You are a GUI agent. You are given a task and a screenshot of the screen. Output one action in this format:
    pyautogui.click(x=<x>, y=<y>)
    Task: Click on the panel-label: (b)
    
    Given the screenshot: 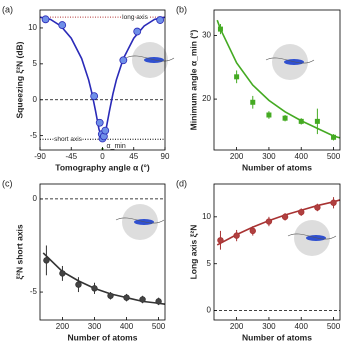 What is the action you would take?
    pyautogui.click(x=181, y=9)
    